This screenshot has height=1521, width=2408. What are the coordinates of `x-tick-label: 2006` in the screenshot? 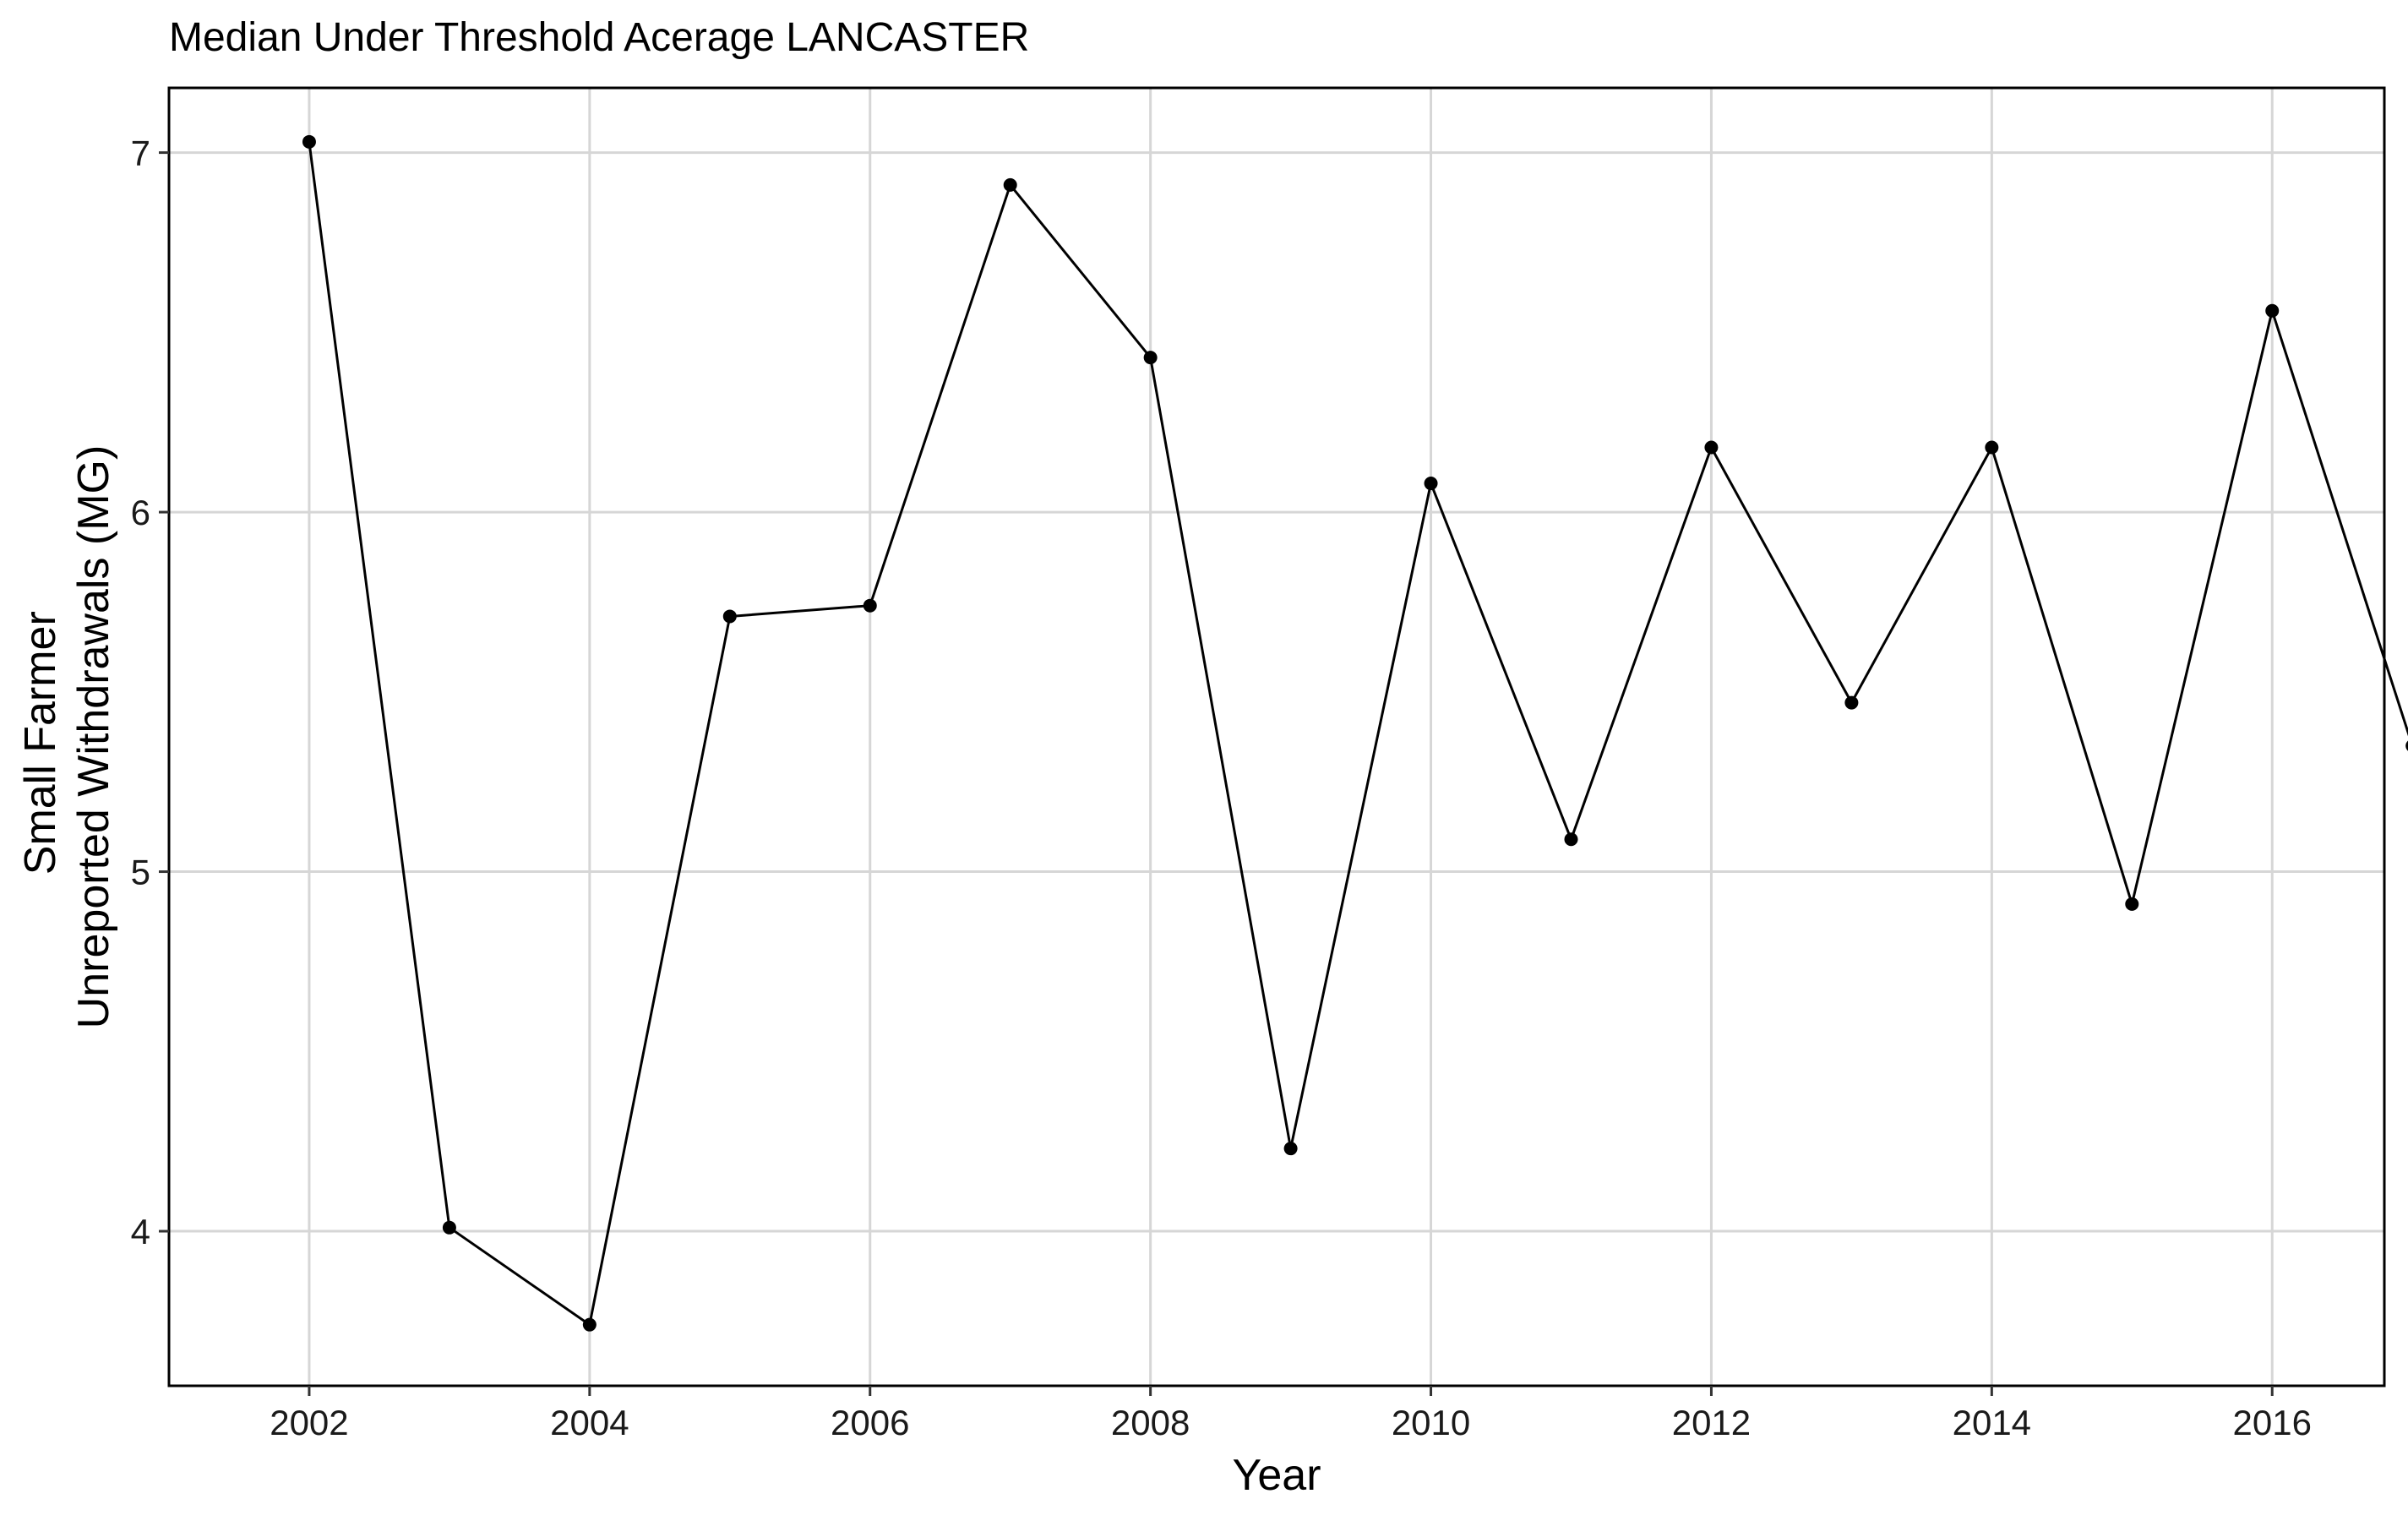 It's located at (870, 1422).